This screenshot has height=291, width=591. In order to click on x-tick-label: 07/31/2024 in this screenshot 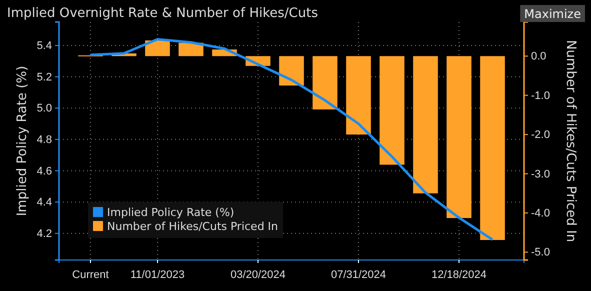, I will do `click(358, 275)`.